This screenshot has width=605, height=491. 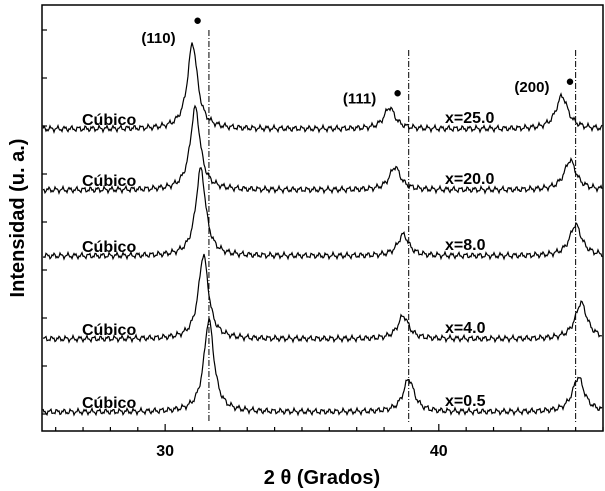 I want to click on composition-label: x=0.5, so click(x=465, y=401).